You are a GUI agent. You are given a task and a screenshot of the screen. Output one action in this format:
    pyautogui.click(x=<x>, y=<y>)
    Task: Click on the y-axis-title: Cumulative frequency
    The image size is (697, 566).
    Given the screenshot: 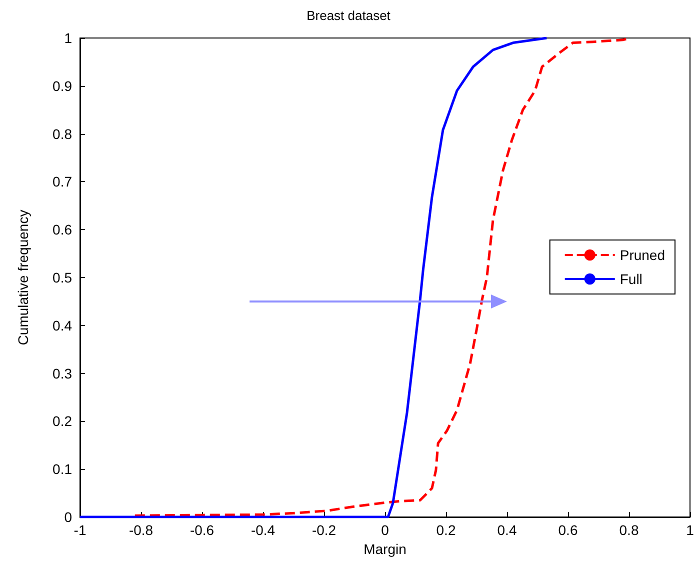 What is the action you would take?
    pyautogui.click(x=23, y=278)
    